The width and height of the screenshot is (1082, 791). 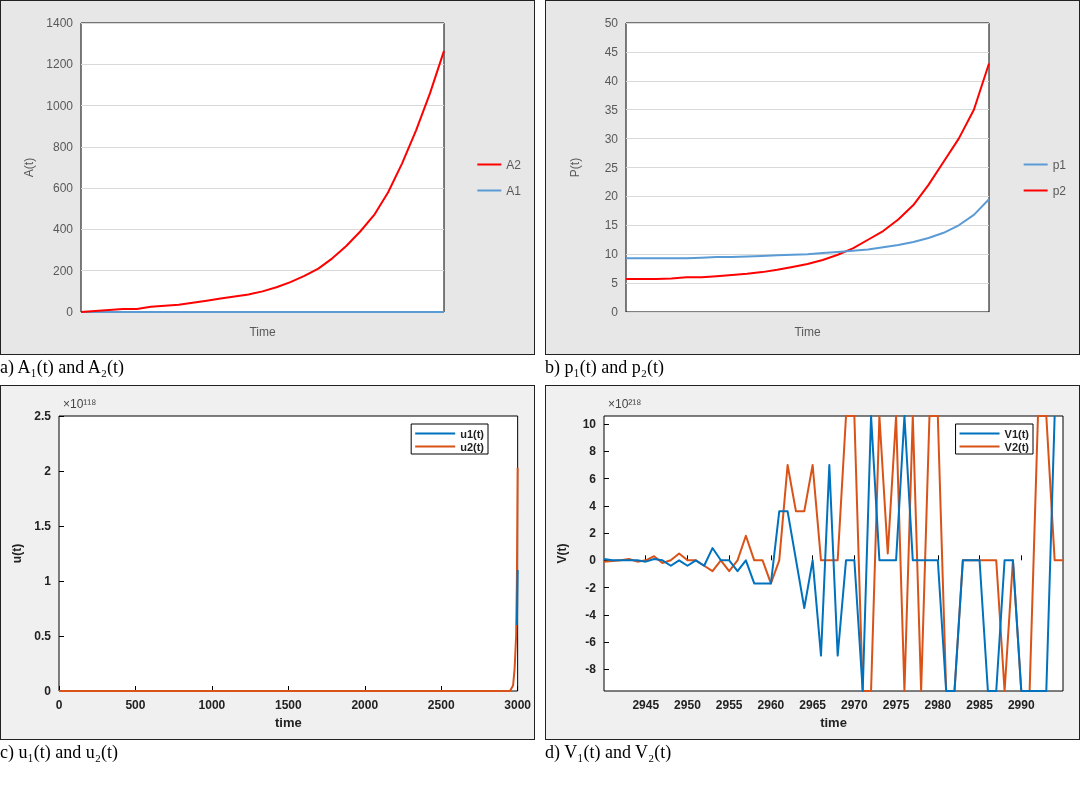 I want to click on x-tick-label: 2950, so click(x=688, y=705).